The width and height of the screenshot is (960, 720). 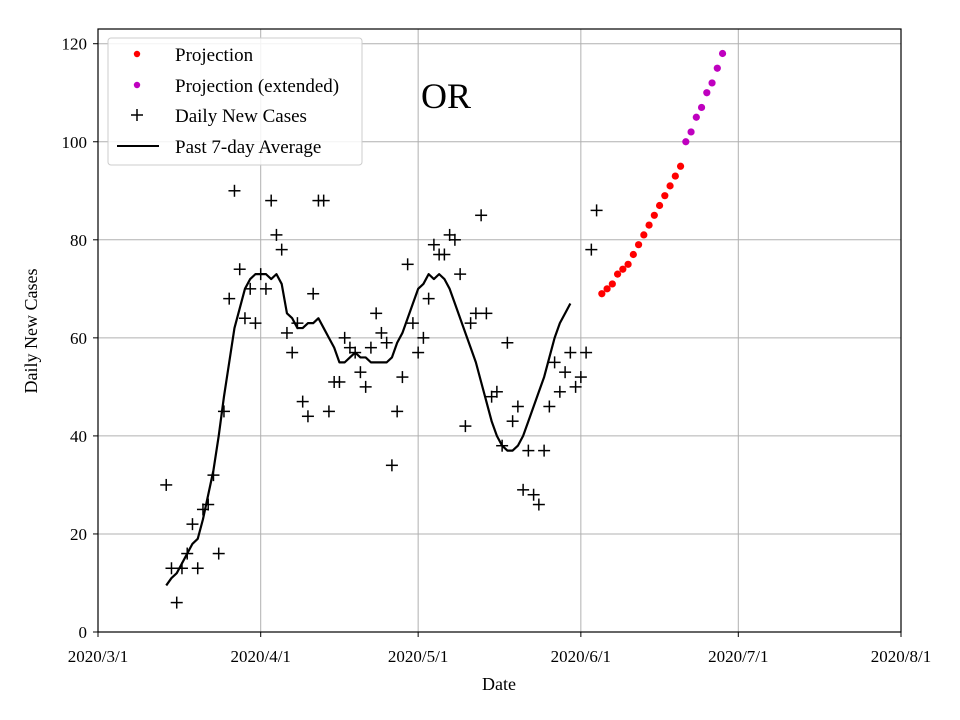 I want to click on legend-daily-cases-marker, so click(x=137, y=115).